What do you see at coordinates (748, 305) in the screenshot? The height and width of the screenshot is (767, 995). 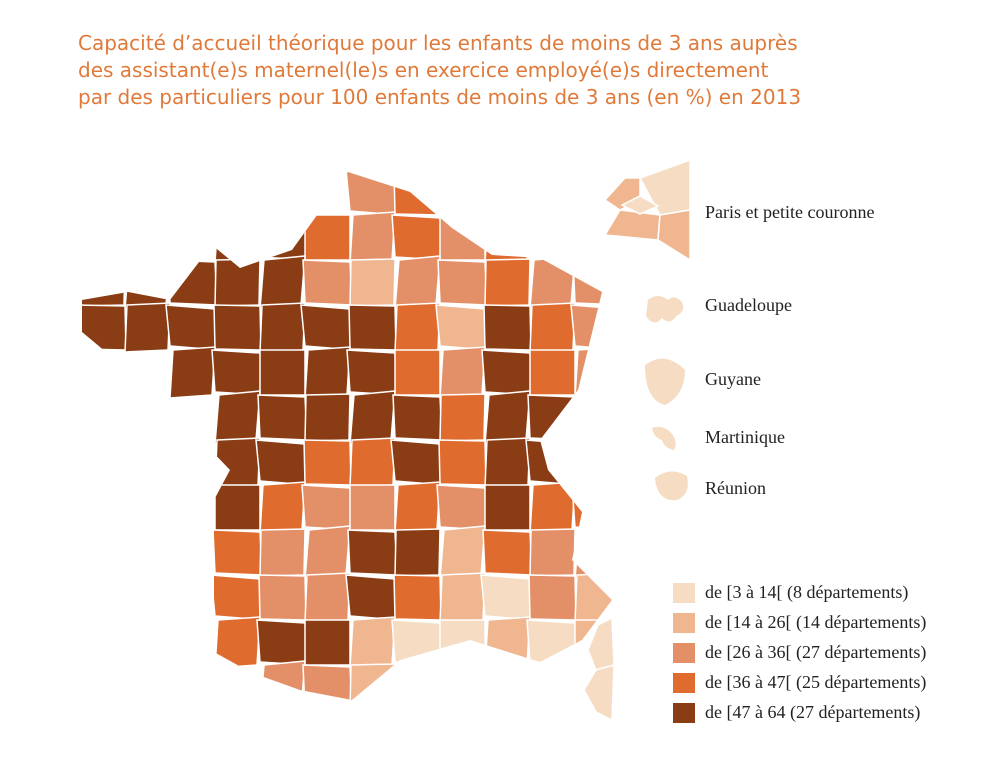 I see `inset-label: Guadeloupe` at bounding box center [748, 305].